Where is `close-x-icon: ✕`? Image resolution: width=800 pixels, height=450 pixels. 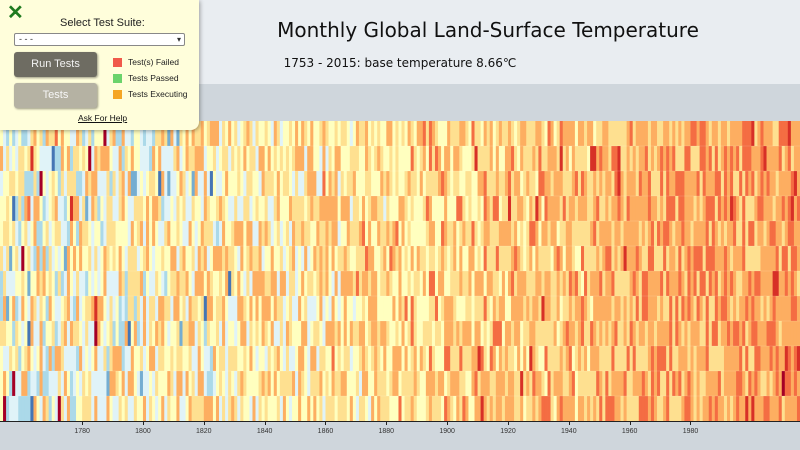
close-x-icon: ✕ is located at coordinates (15, 13).